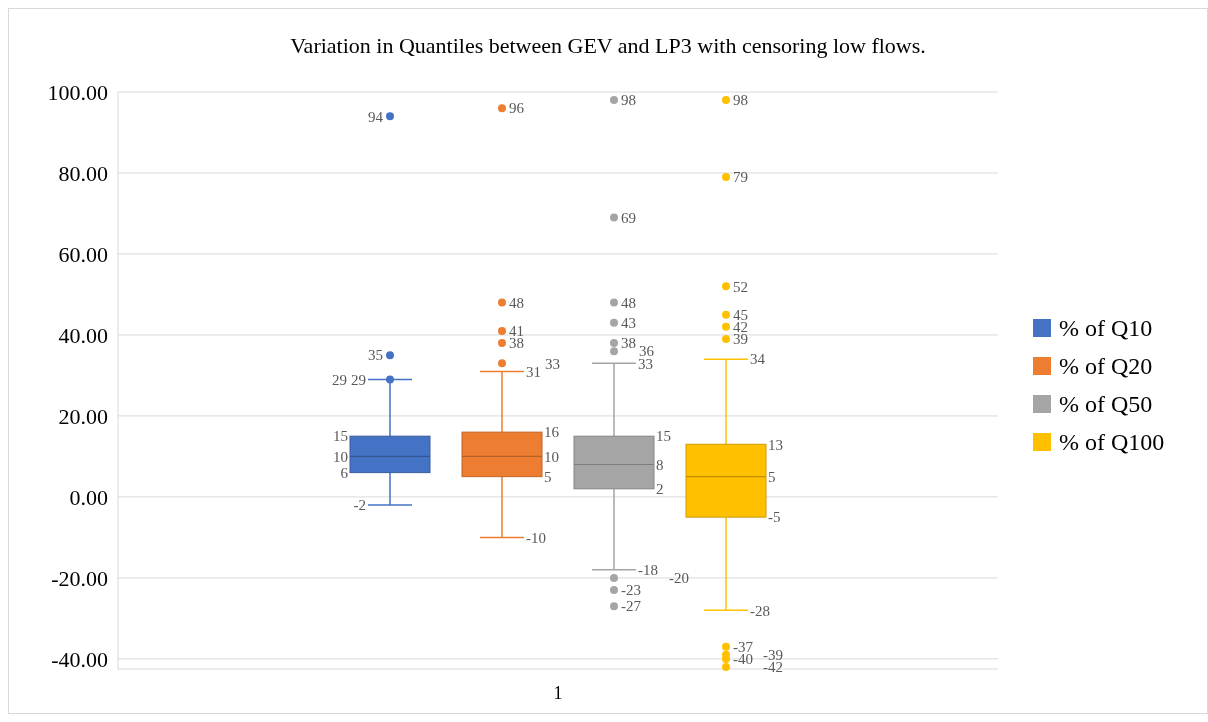 The width and height of the screenshot is (1208, 722). Describe the element at coordinates (552, 363) in the screenshot. I see `annotation: 33` at that location.